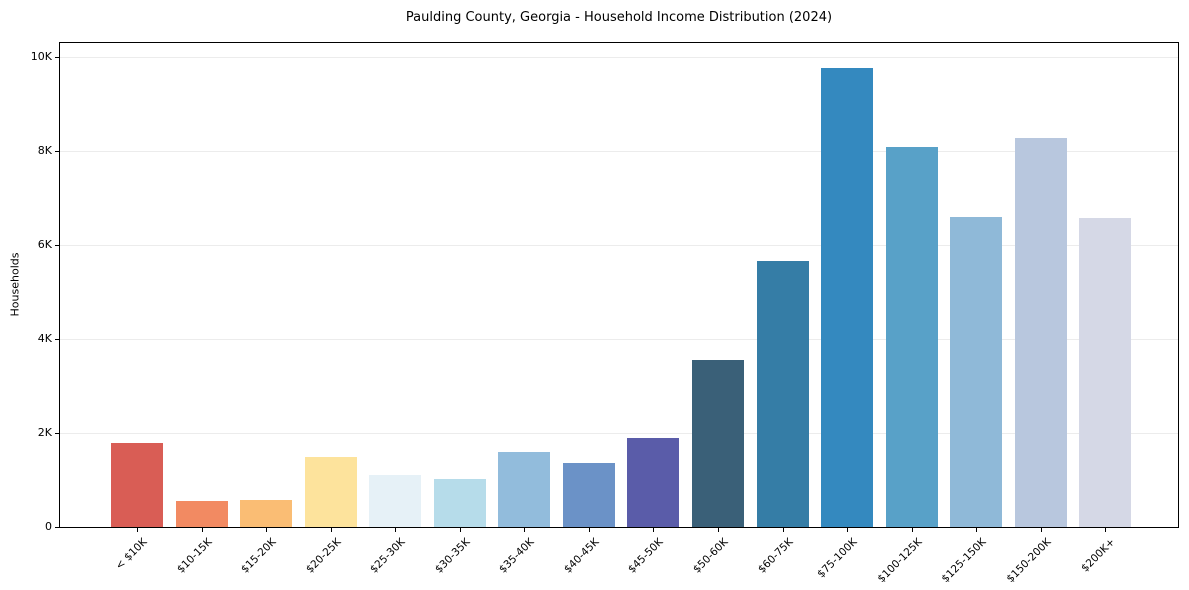  I want to click on x-tick-label: $150-200K, so click(1029, 561).